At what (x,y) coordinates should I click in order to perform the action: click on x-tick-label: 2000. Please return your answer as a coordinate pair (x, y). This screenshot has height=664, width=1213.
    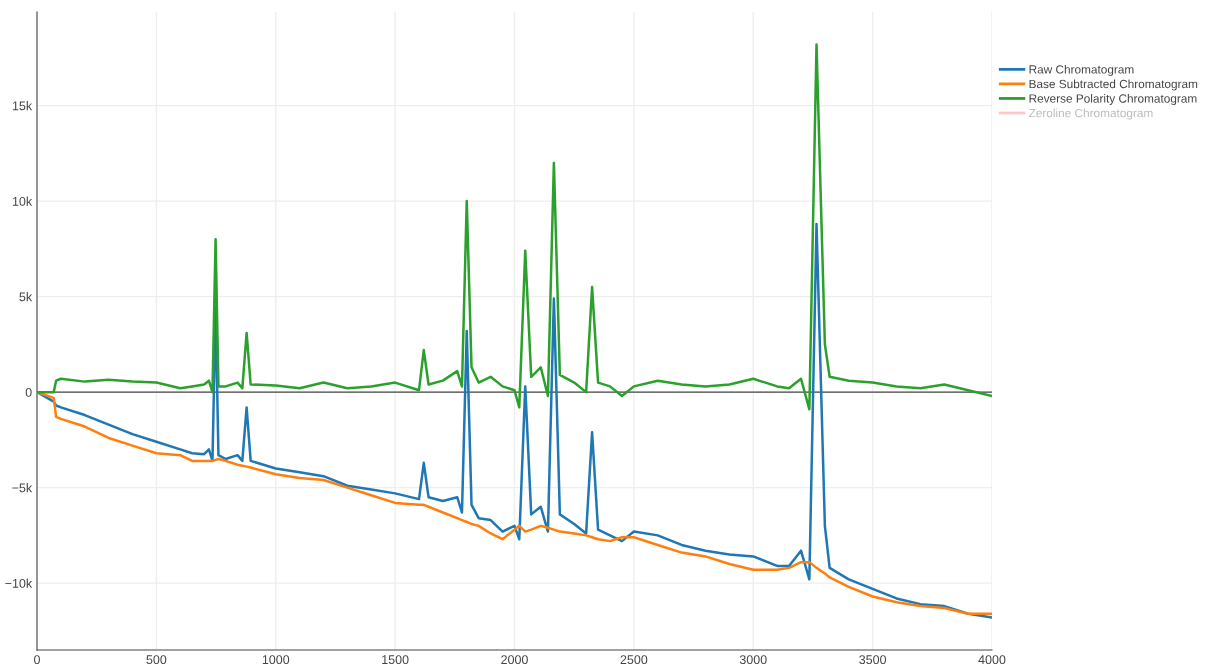
    Looking at the image, I should click on (514, 659).